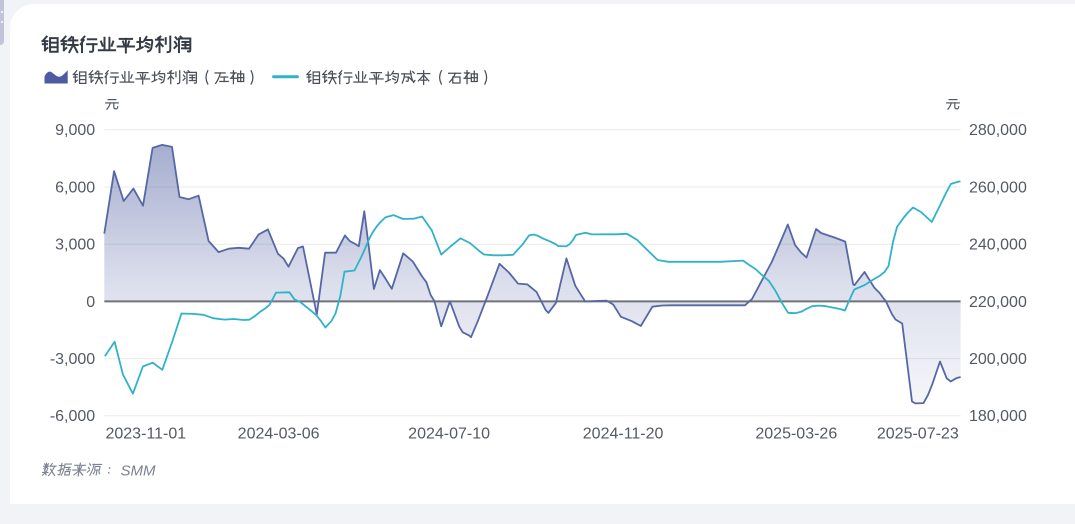  What do you see at coordinates (998, 187) in the screenshot?
I see `svg-text: 260,000` at bounding box center [998, 187].